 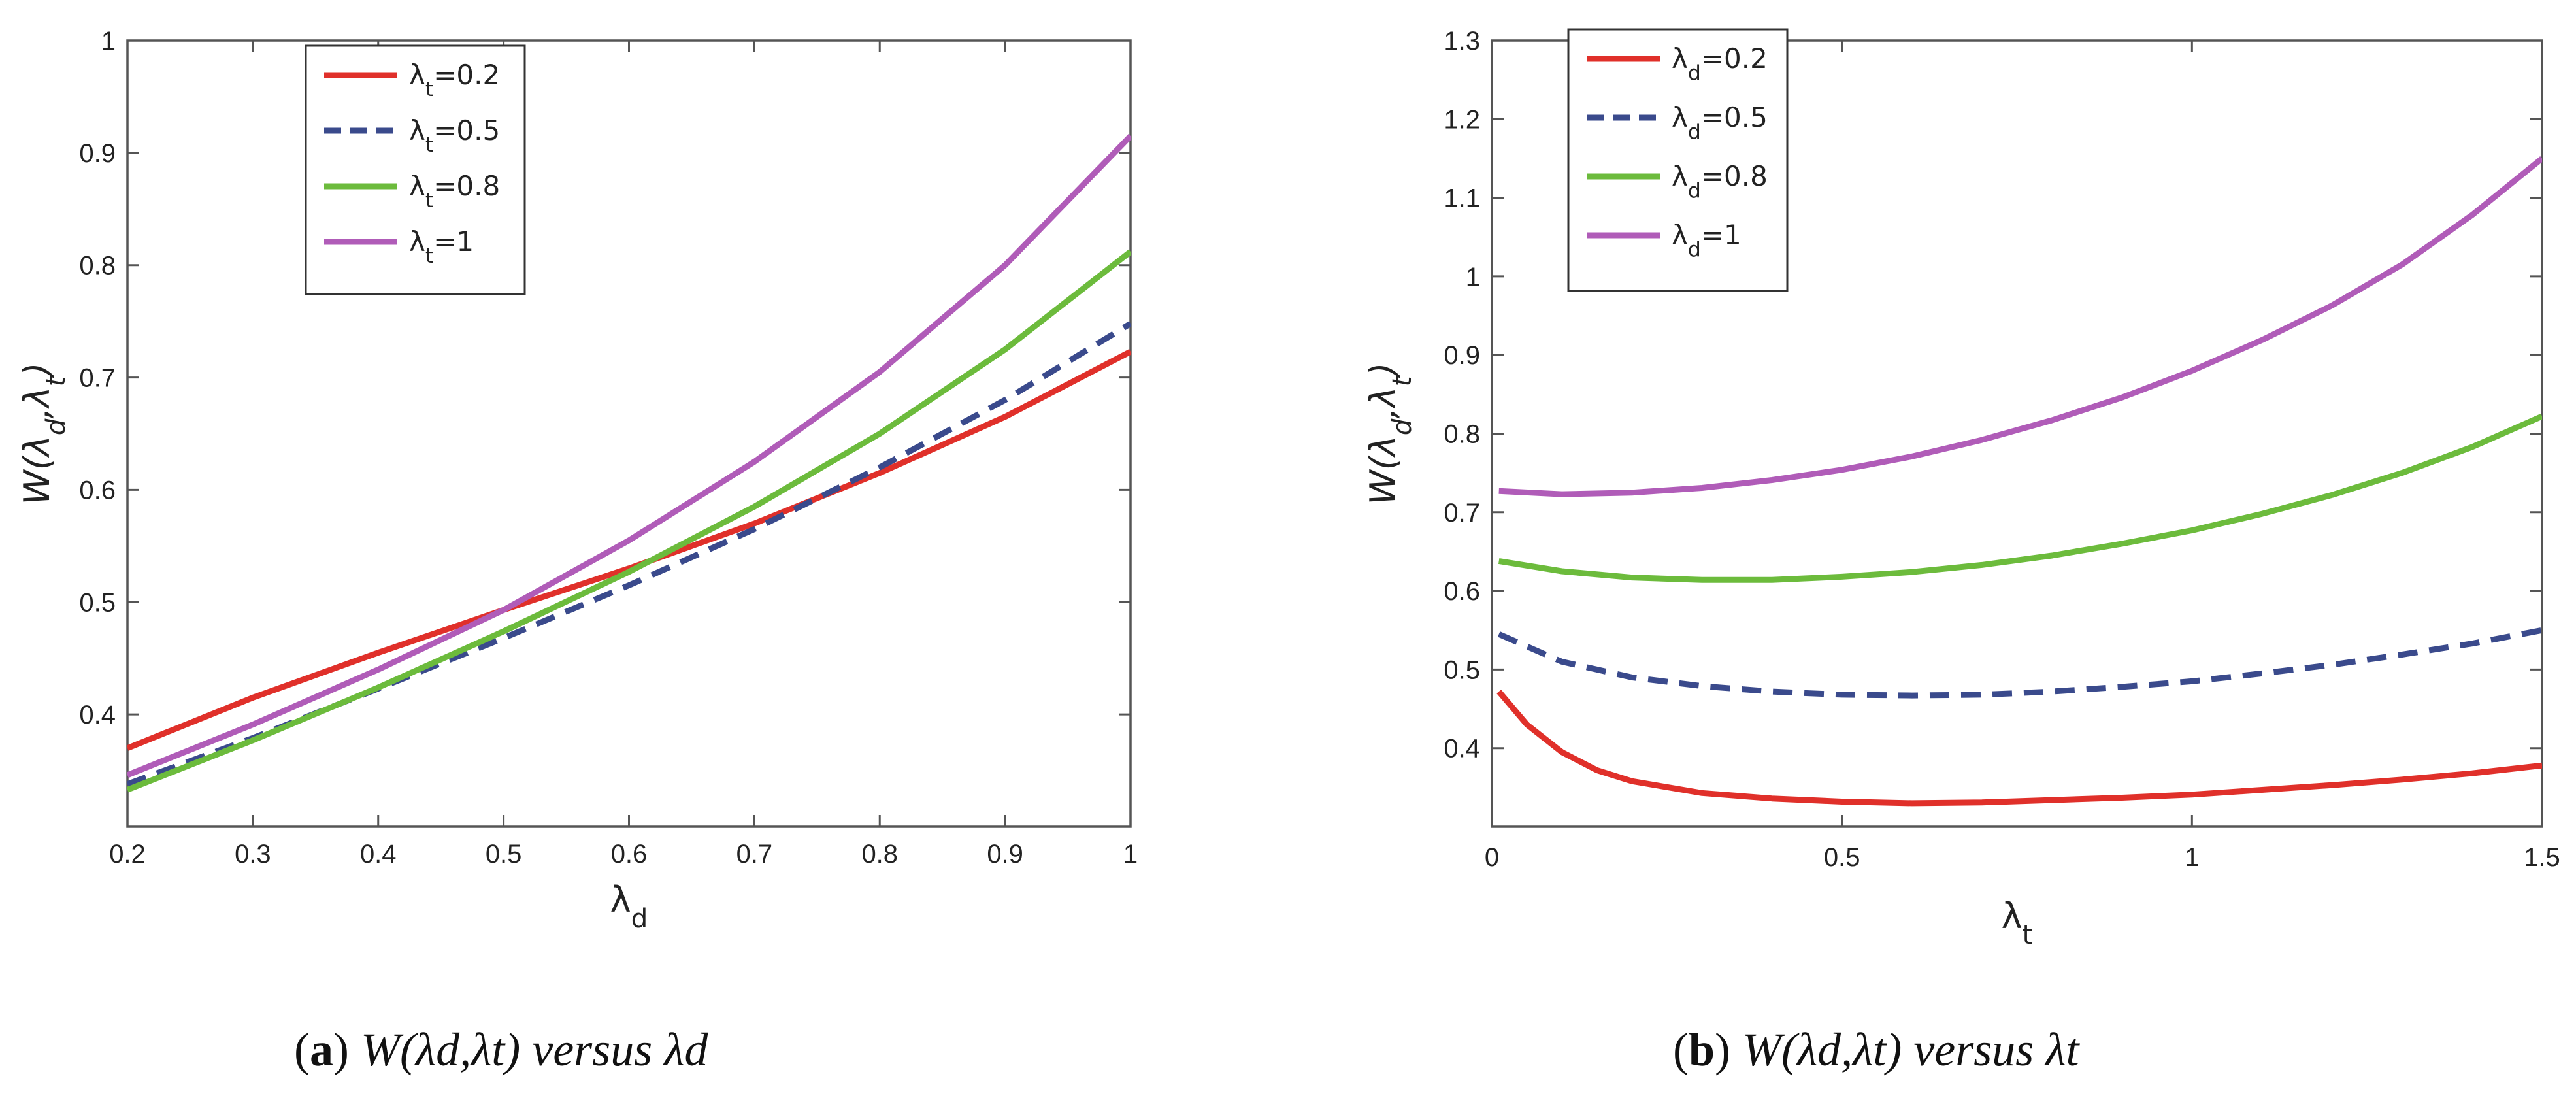 What do you see at coordinates (629, 854) in the screenshot?
I see `x-tick-label: 0.6` at bounding box center [629, 854].